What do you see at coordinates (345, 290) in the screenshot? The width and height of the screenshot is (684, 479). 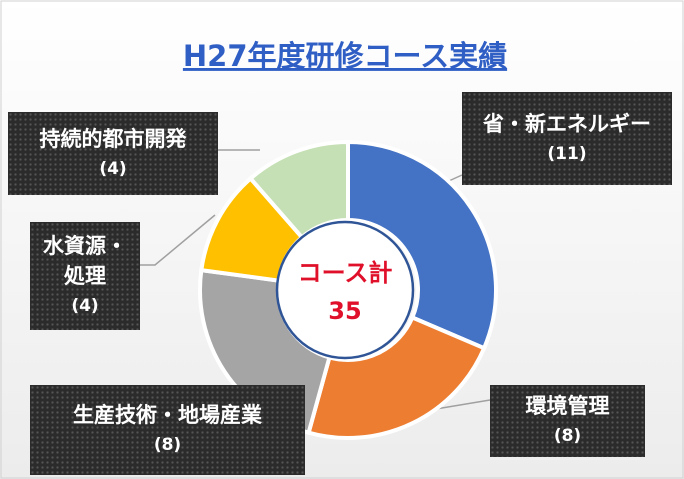 I see `center-circle` at bounding box center [345, 290].